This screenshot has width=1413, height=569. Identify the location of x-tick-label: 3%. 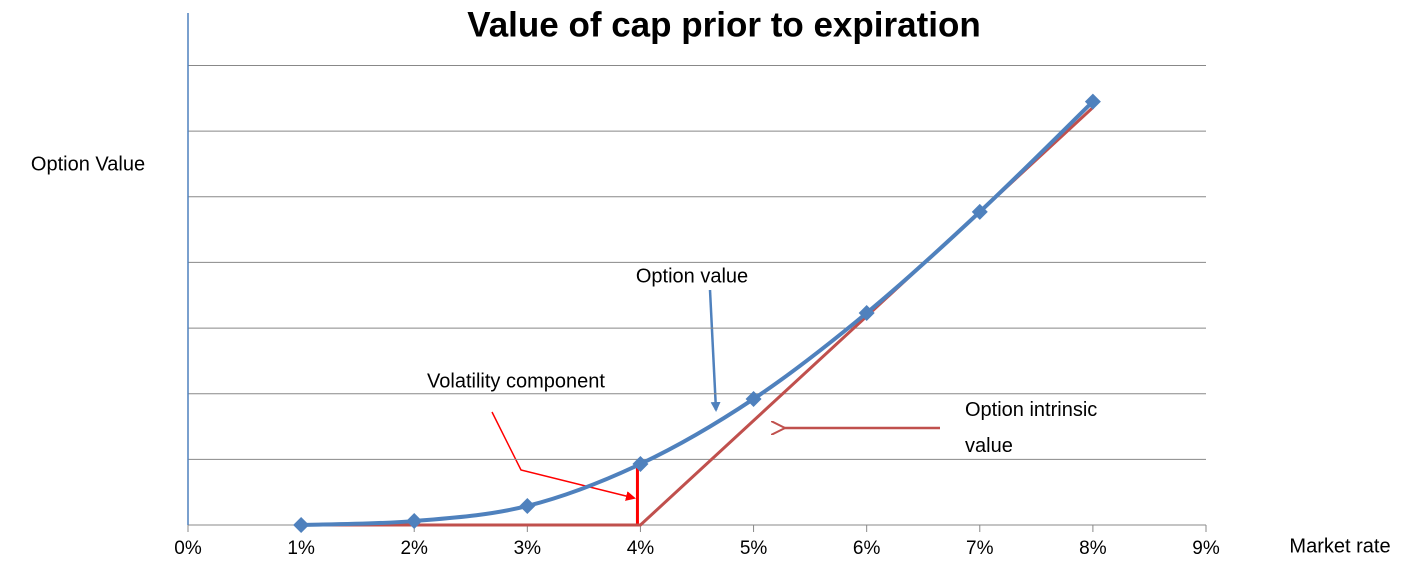
(528, 548).